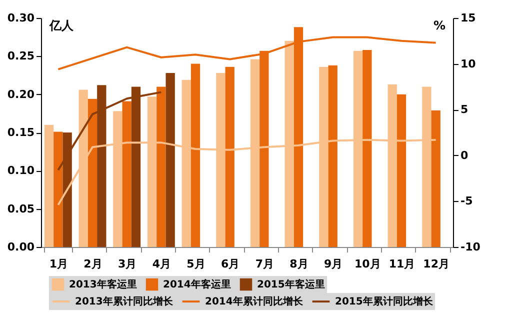 This screenshot has width=508, height=322. I want to click on y-tick-label: 0.05, so click(20, 209).